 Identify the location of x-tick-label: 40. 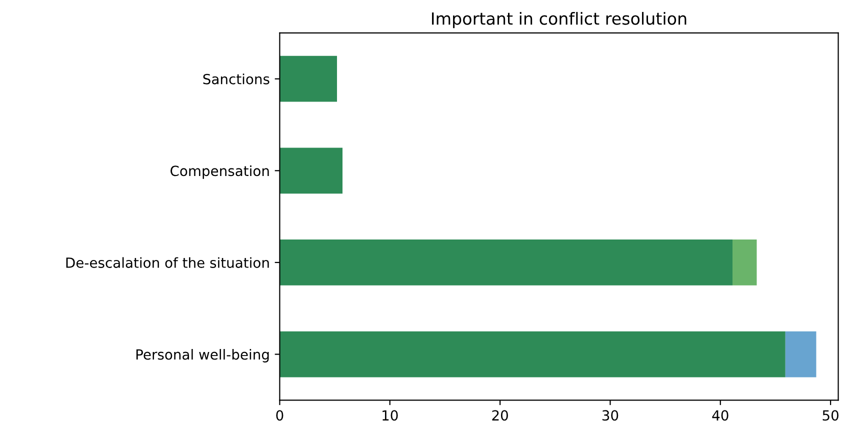
(720, 415).